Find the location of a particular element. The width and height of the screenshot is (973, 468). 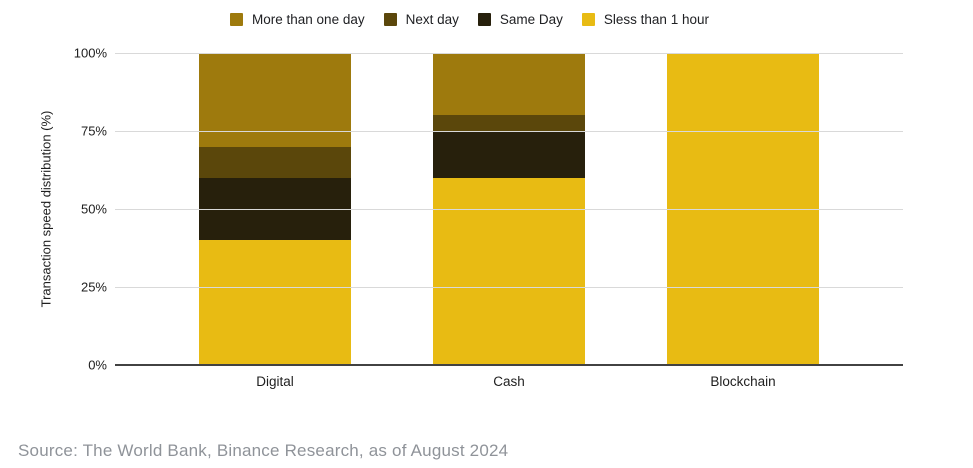

x-axis-labels: Digital Cash Blockchain is located at coordinates (509, 381).